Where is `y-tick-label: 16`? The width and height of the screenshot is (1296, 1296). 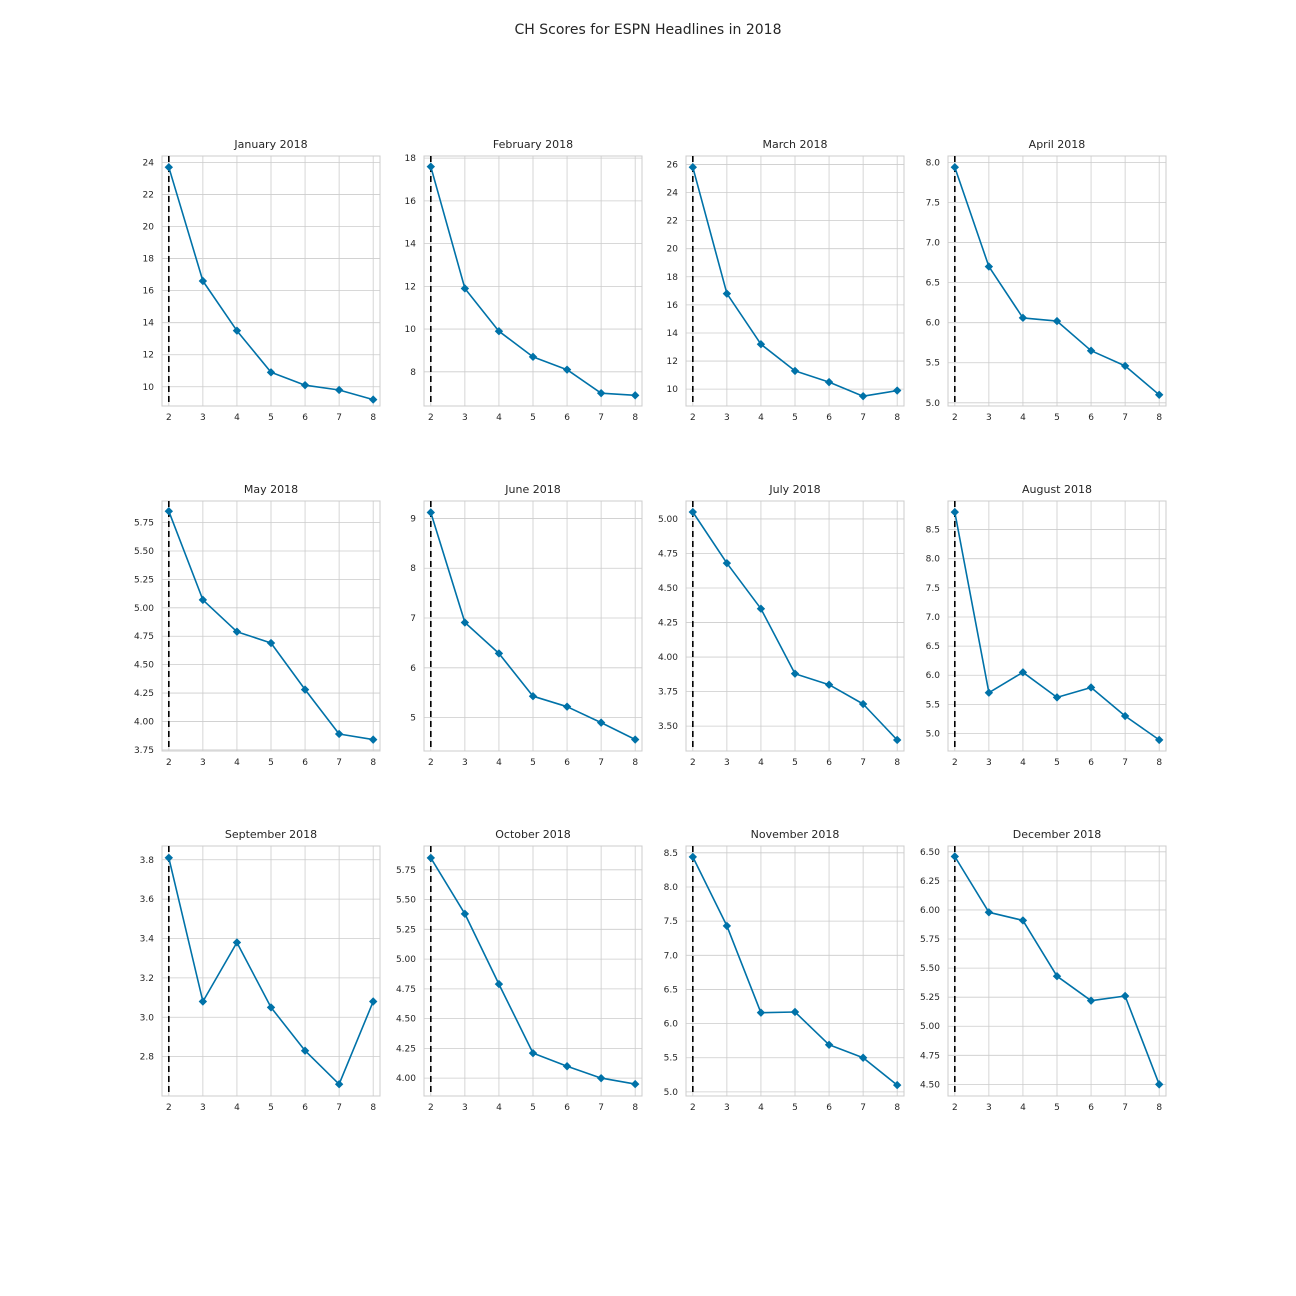 y-tick-label: 16 is located at coordinates (411, 202).